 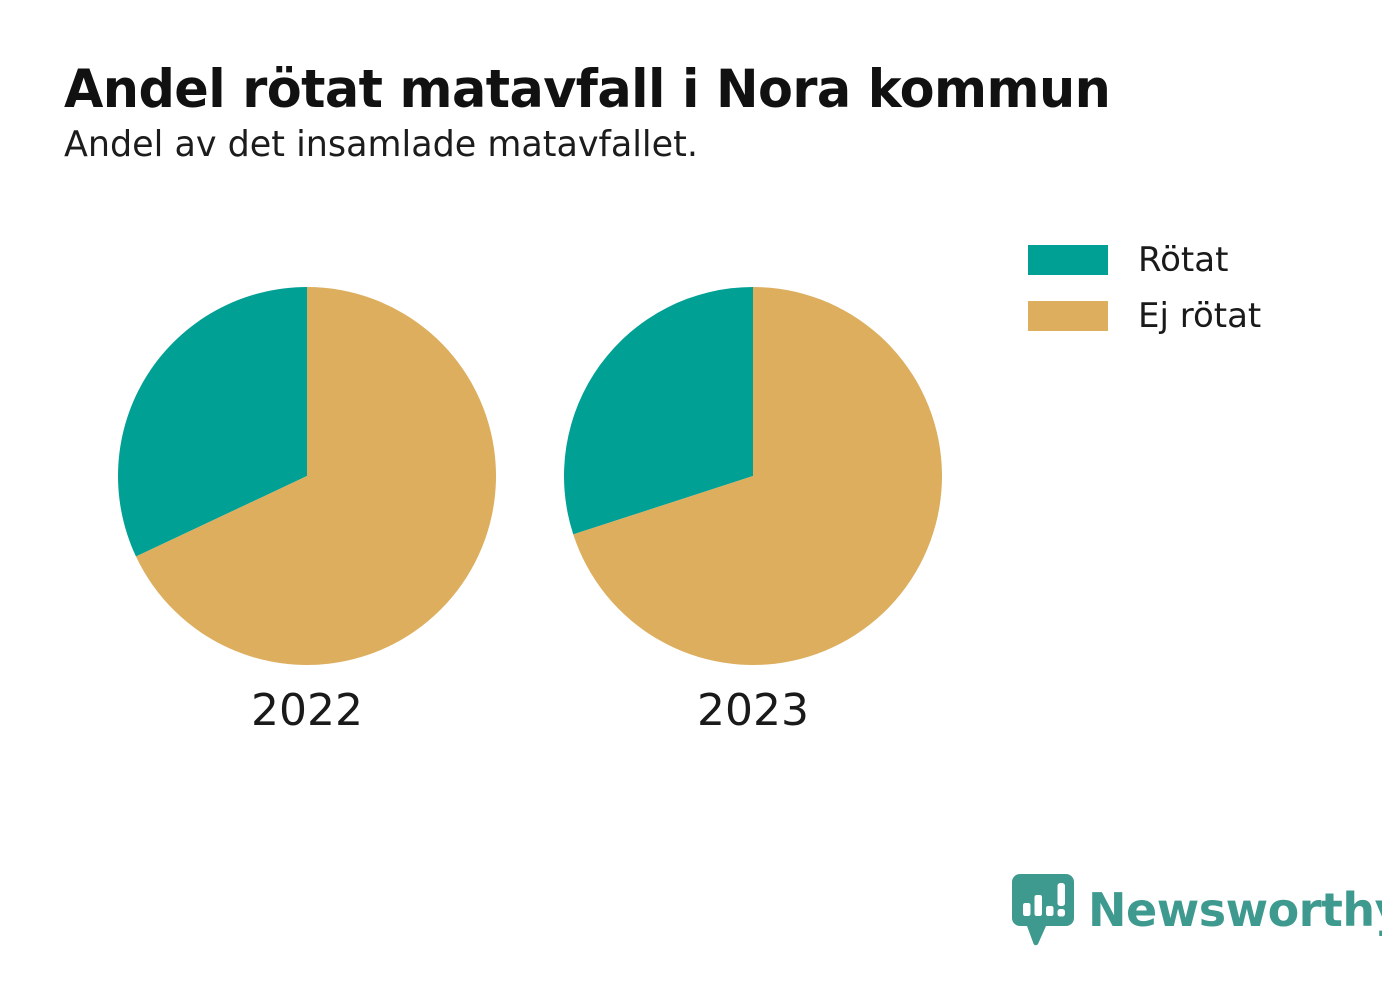 I want to click on pie-year-label-2022: 2022, so click(x=307, y=710).